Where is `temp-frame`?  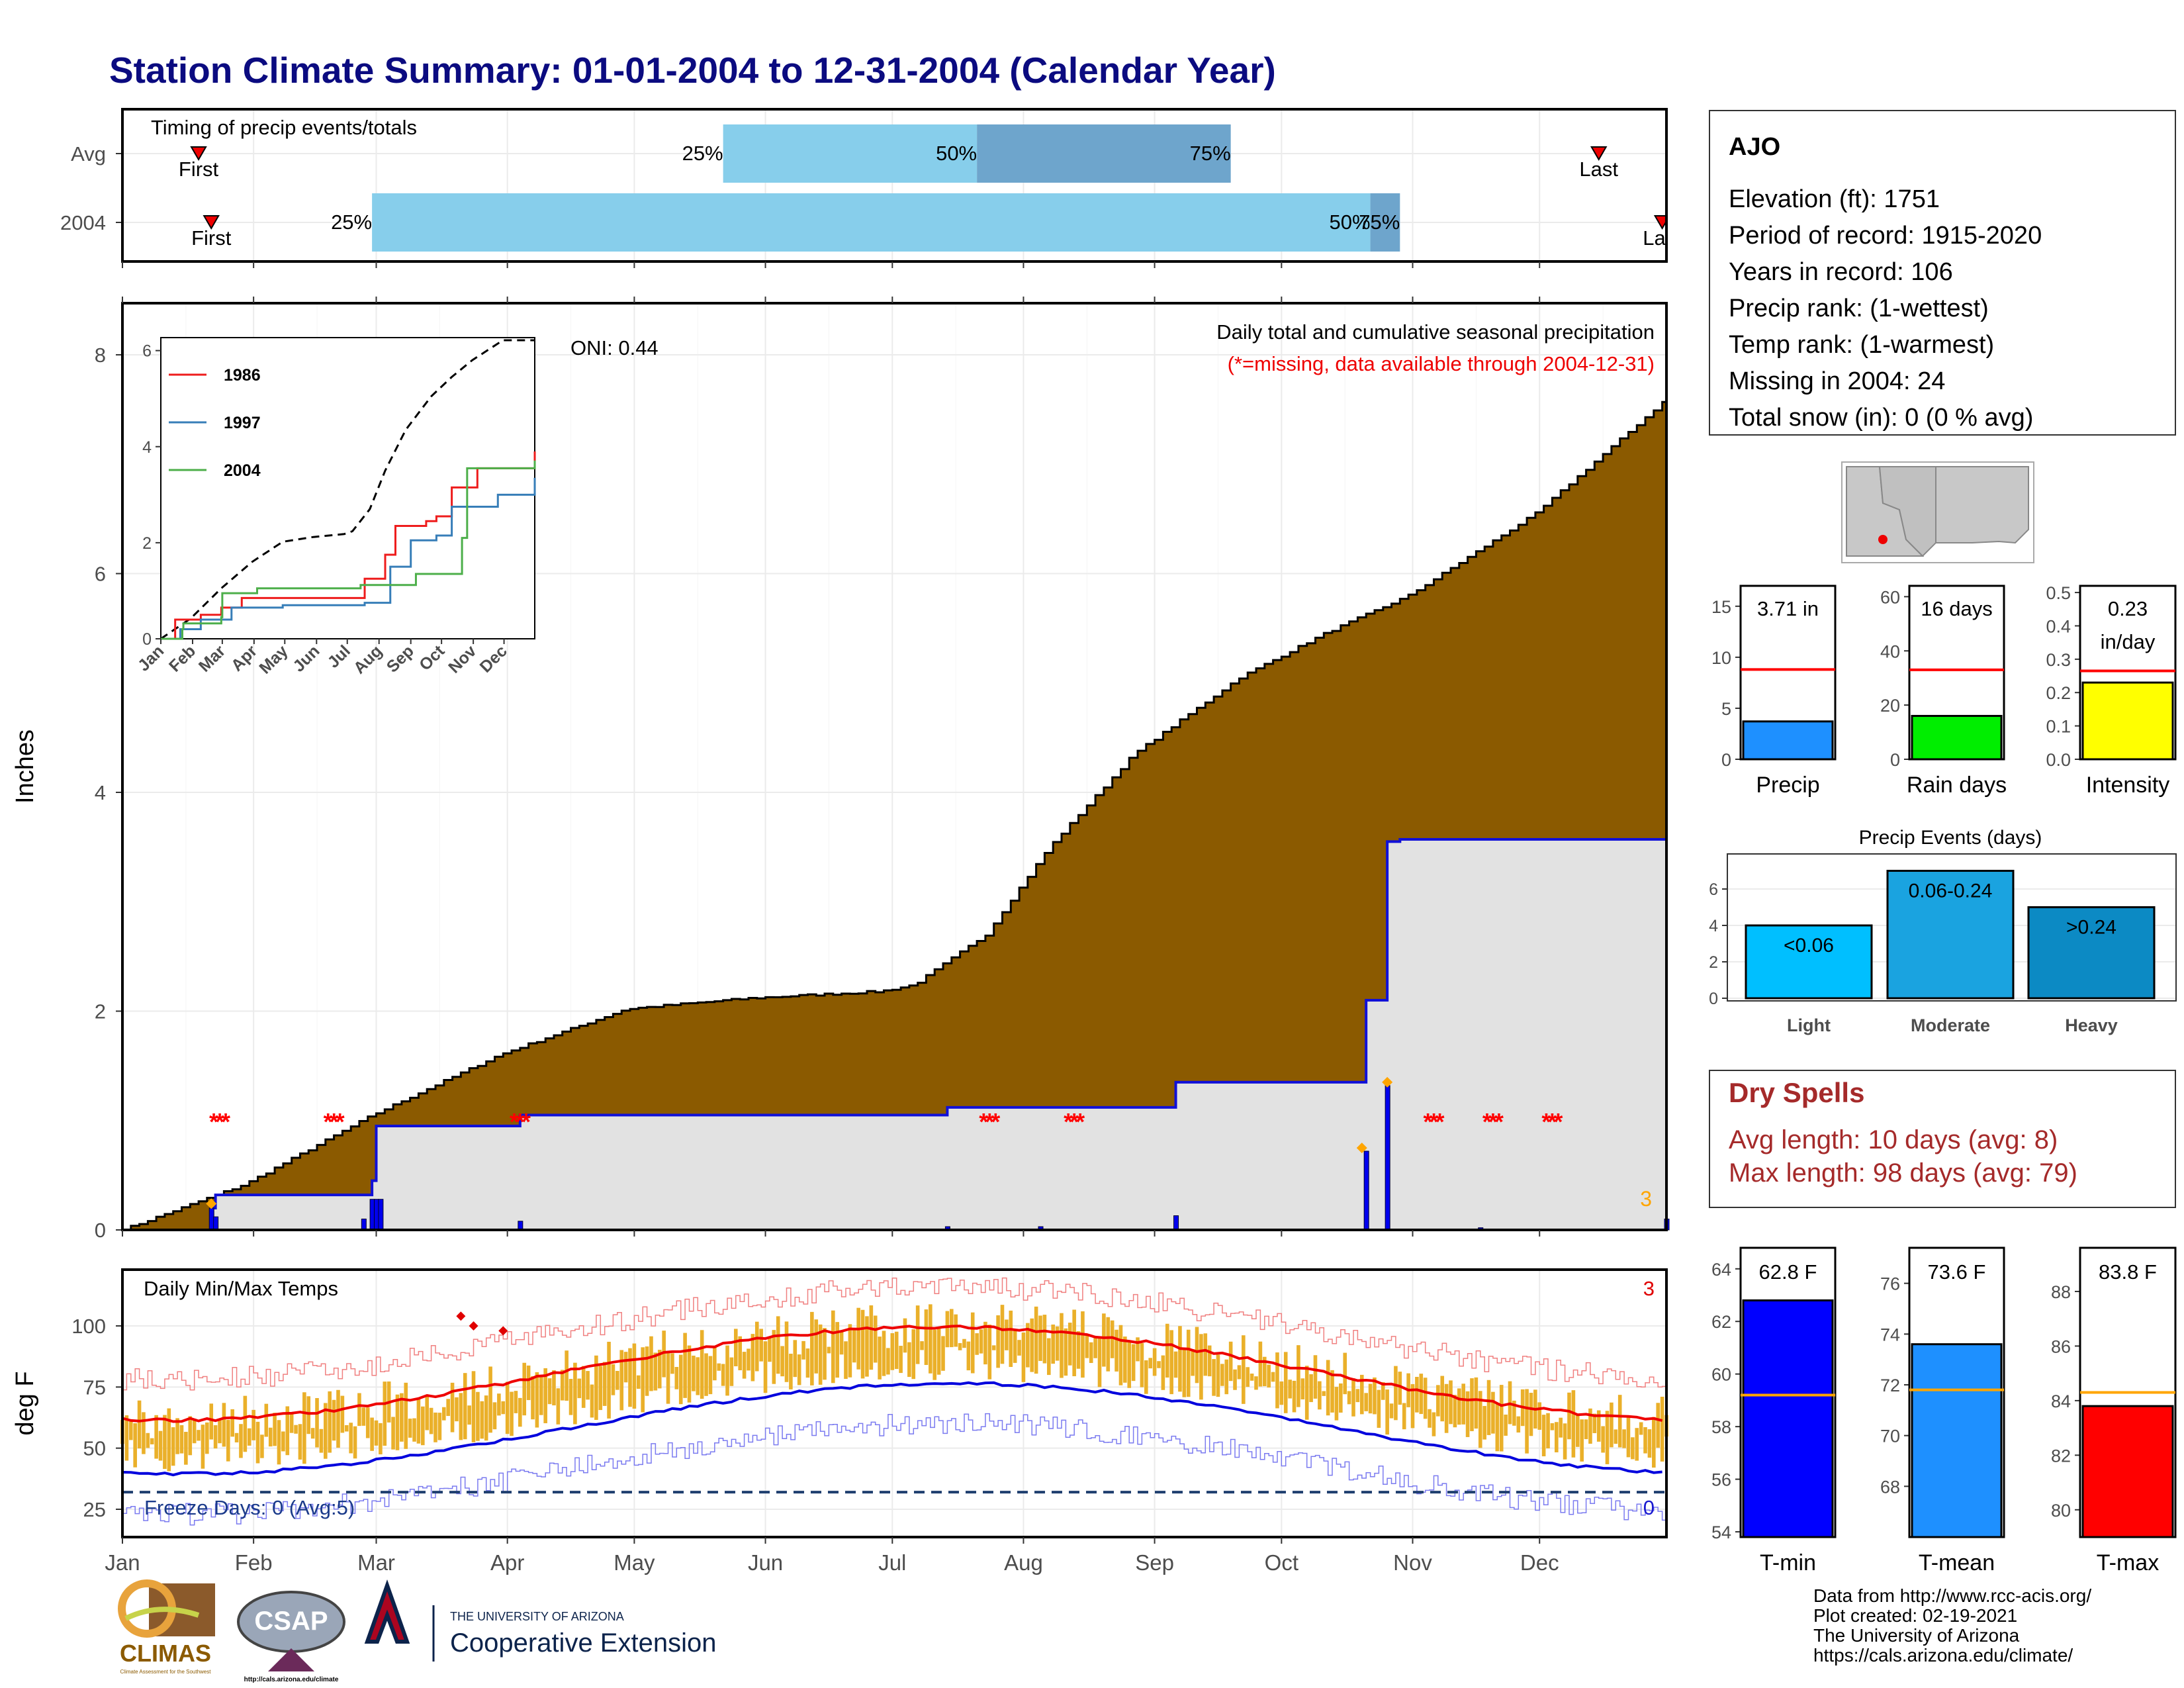
temp-frame is located at coordinates (894, 1403).